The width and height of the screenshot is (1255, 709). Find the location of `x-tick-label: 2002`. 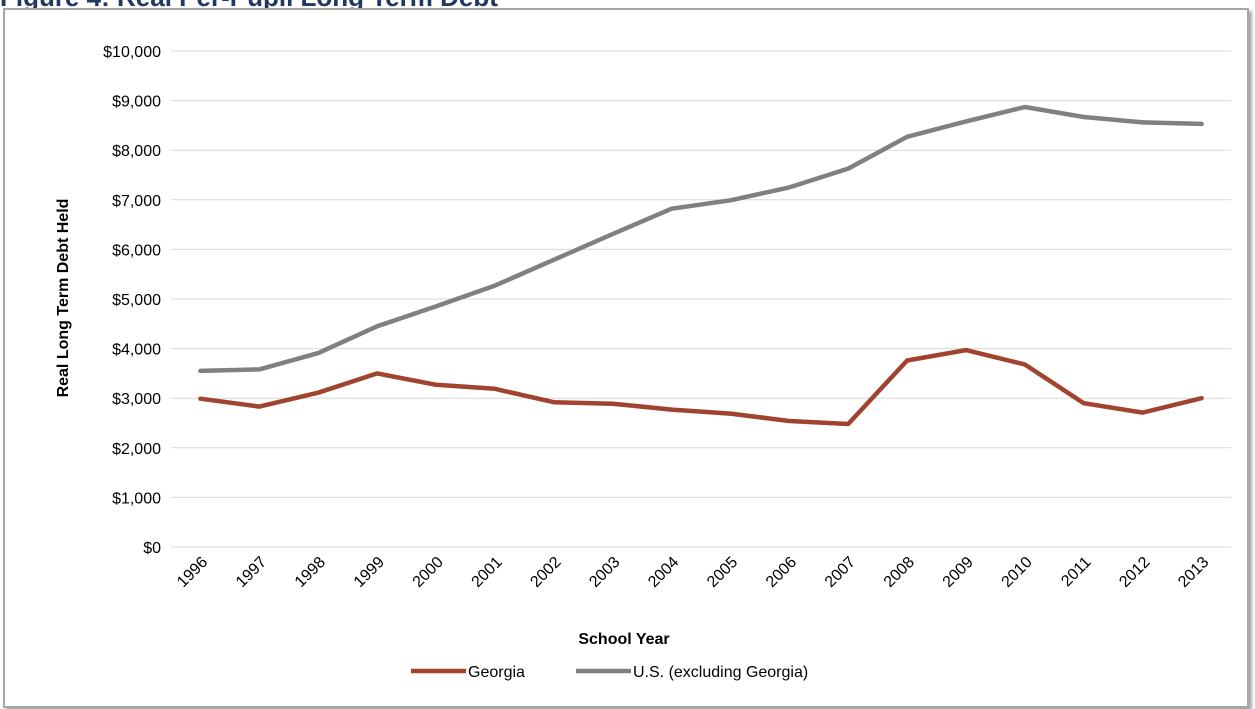

x-tick-label: 2002 is located at coordinates (545, 572).